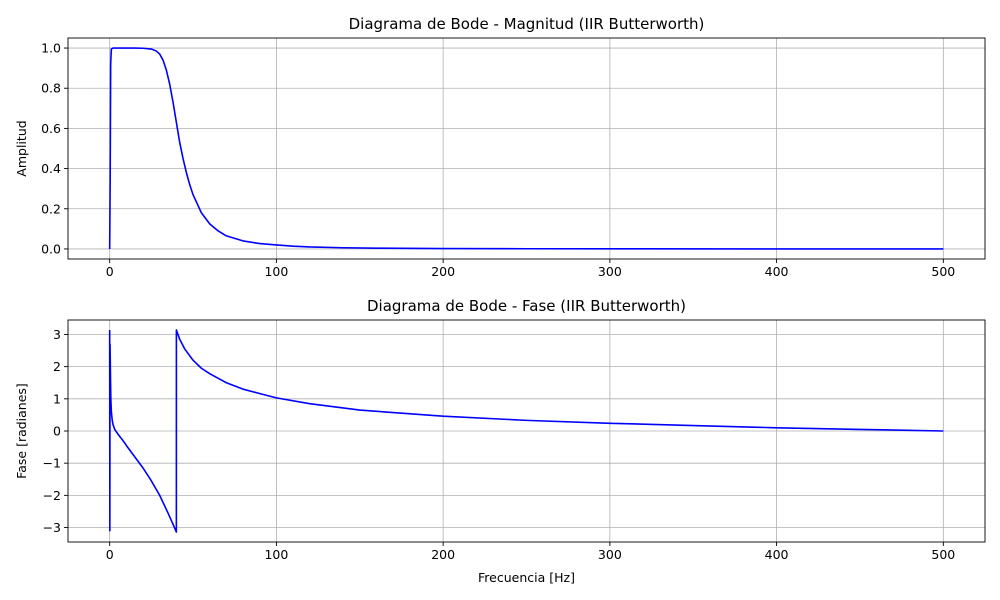  I want to click on y-axis-label: Amplitud, so click(21, 148).